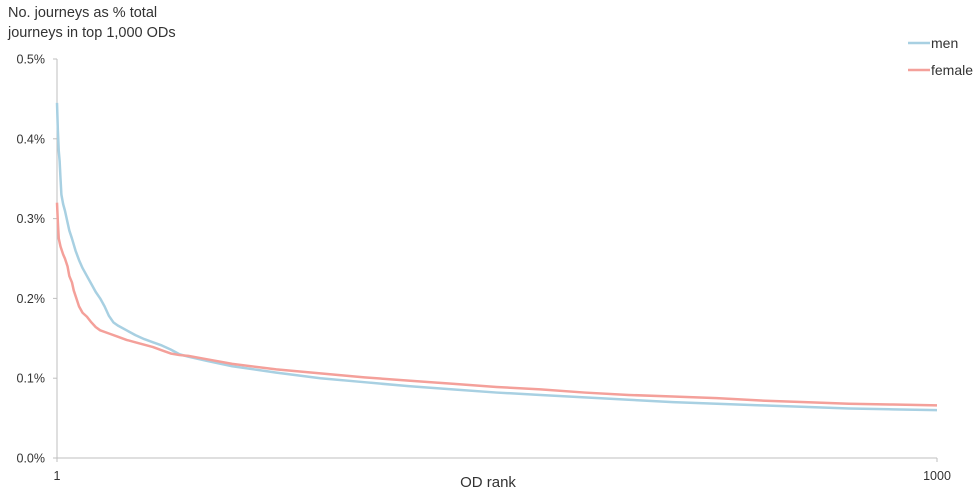 Image resolution: width=976 pixels, height=495 pixels. I want to click on y-tick-labels: 0.0% 0.1% 0.2% 0.3% 0.4% 0.5%, so click(37, 259).